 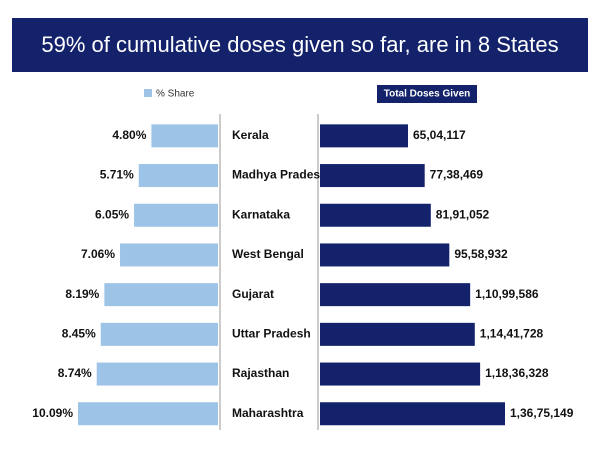 What do you see at coordinates (148, 93) in the screenshot?
I see `legend-swatch` at bounding box center [148, 93].